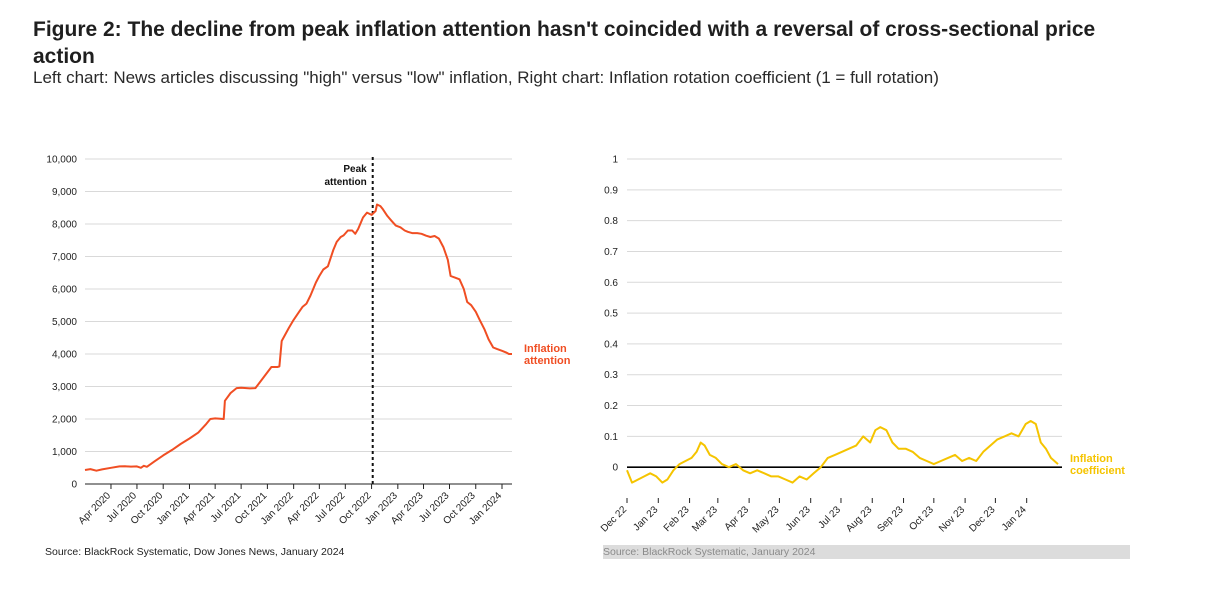 This screenshot has width=1207, height=604. Describe the element at coordinates (64, 192) in the screenshot. I see `y-tick-label: 9,000` at that location.